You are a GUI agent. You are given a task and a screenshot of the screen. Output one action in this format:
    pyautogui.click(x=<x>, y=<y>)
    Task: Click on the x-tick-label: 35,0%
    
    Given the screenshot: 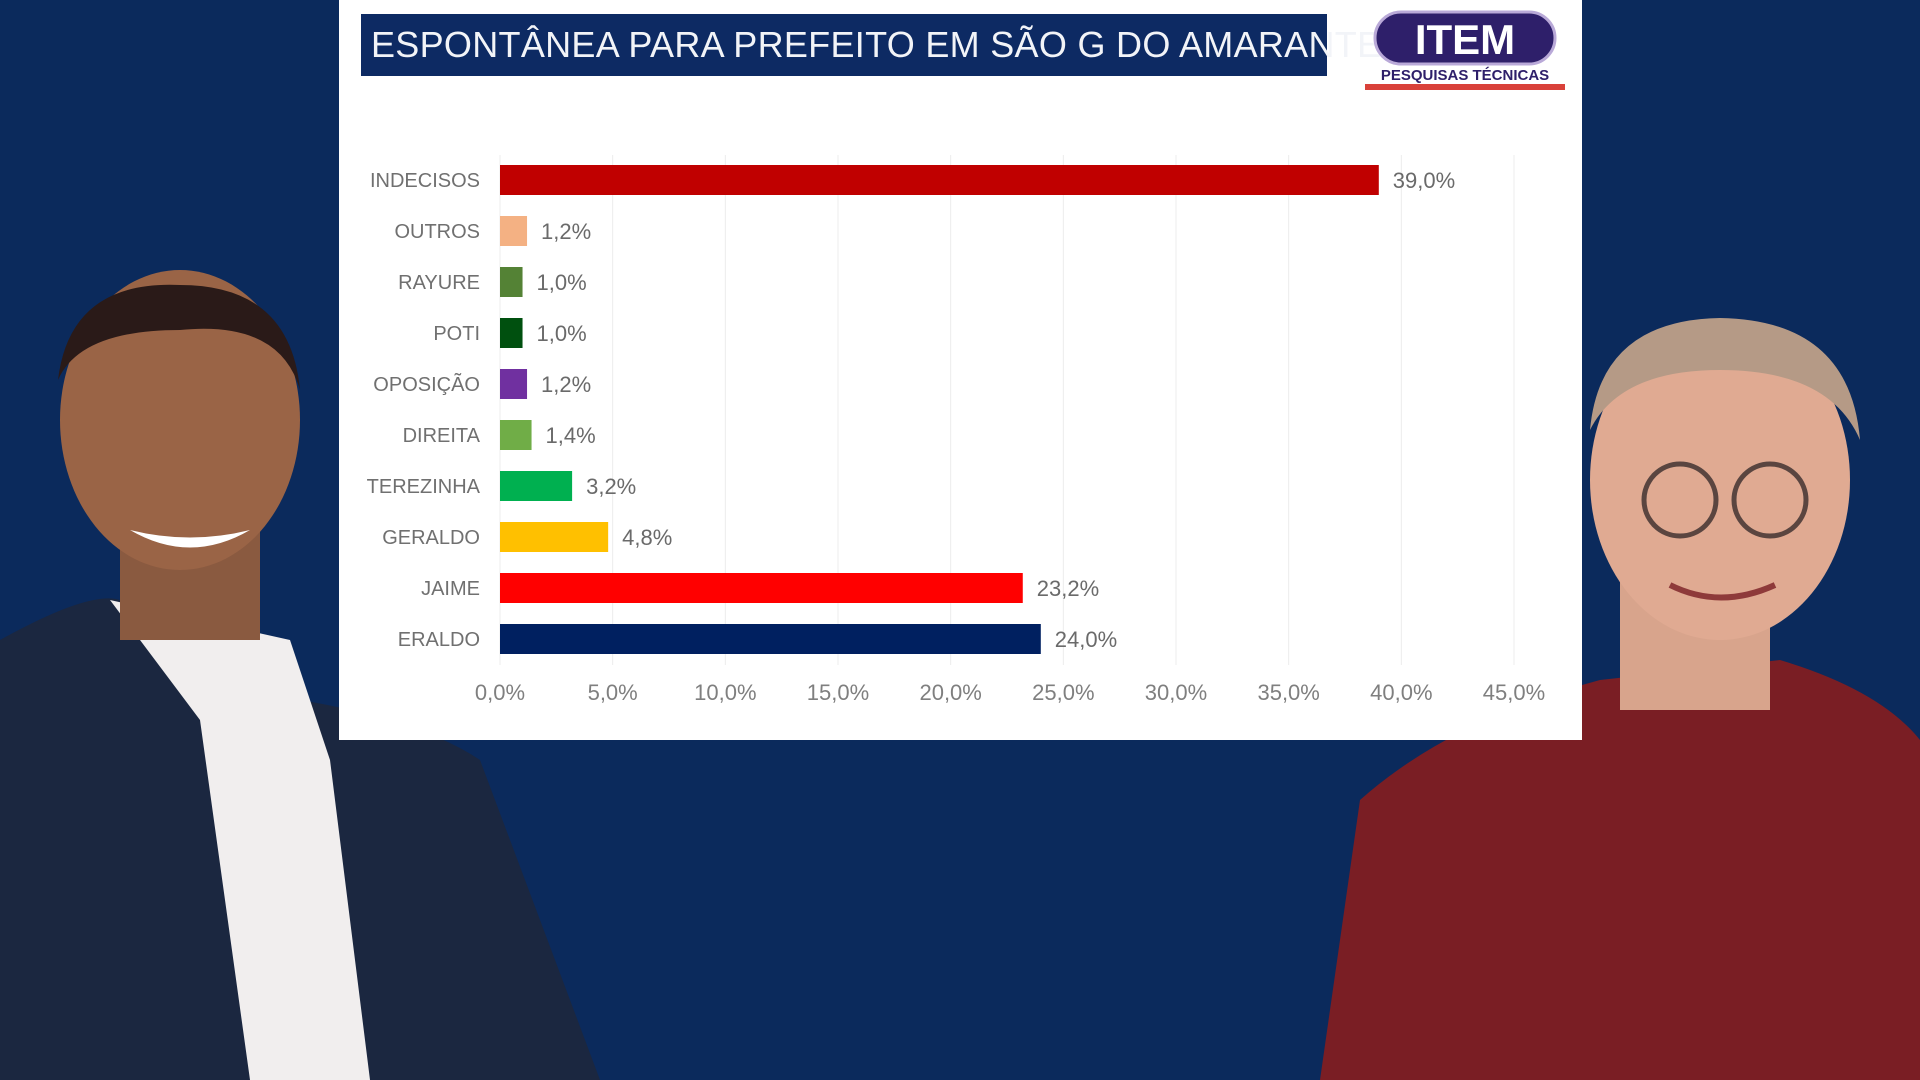 What is the action you would take?
    pyautogui.click(x=1288, y=692)
    